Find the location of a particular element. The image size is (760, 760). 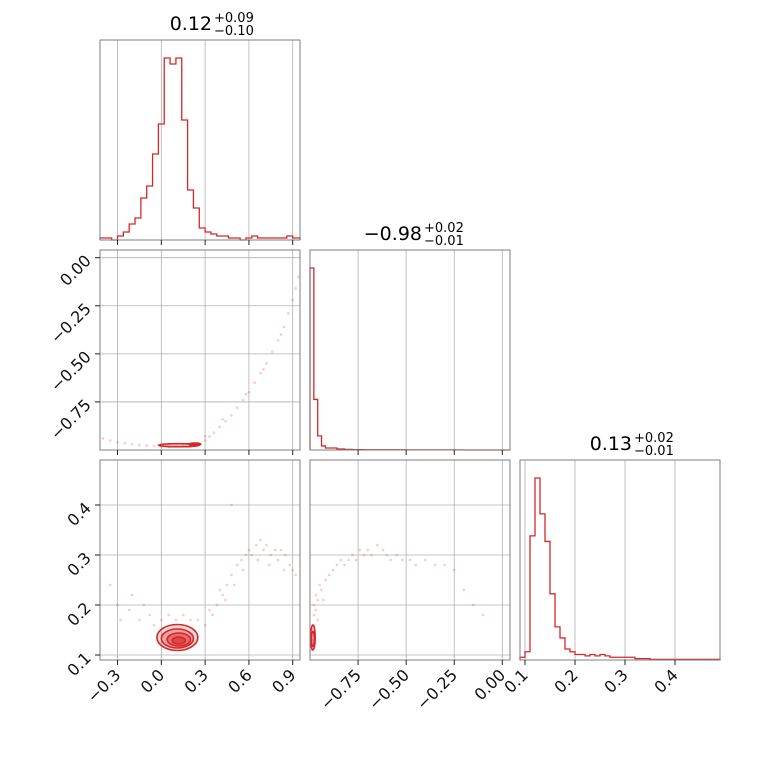

y-tick-label: −0.75 is located at coordinates (71, 419).